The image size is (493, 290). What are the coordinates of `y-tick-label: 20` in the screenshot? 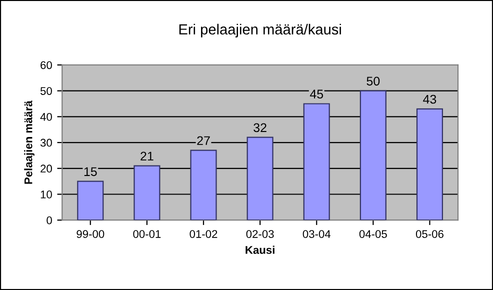 It's located at (46, 168).